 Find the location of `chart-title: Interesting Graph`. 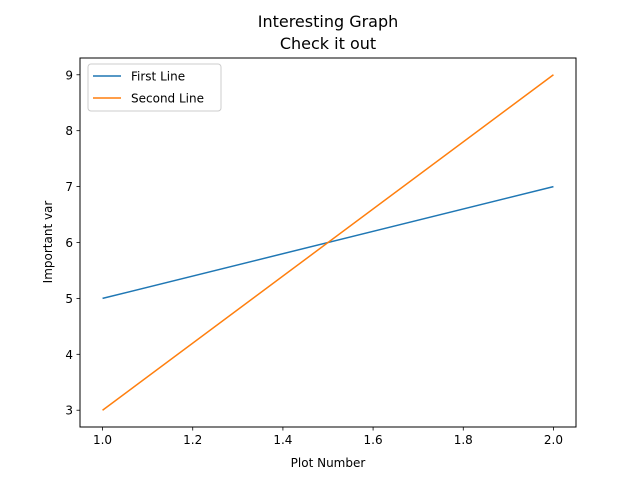

chart-title: Interesting Graph is located at coordinates (328, 21).